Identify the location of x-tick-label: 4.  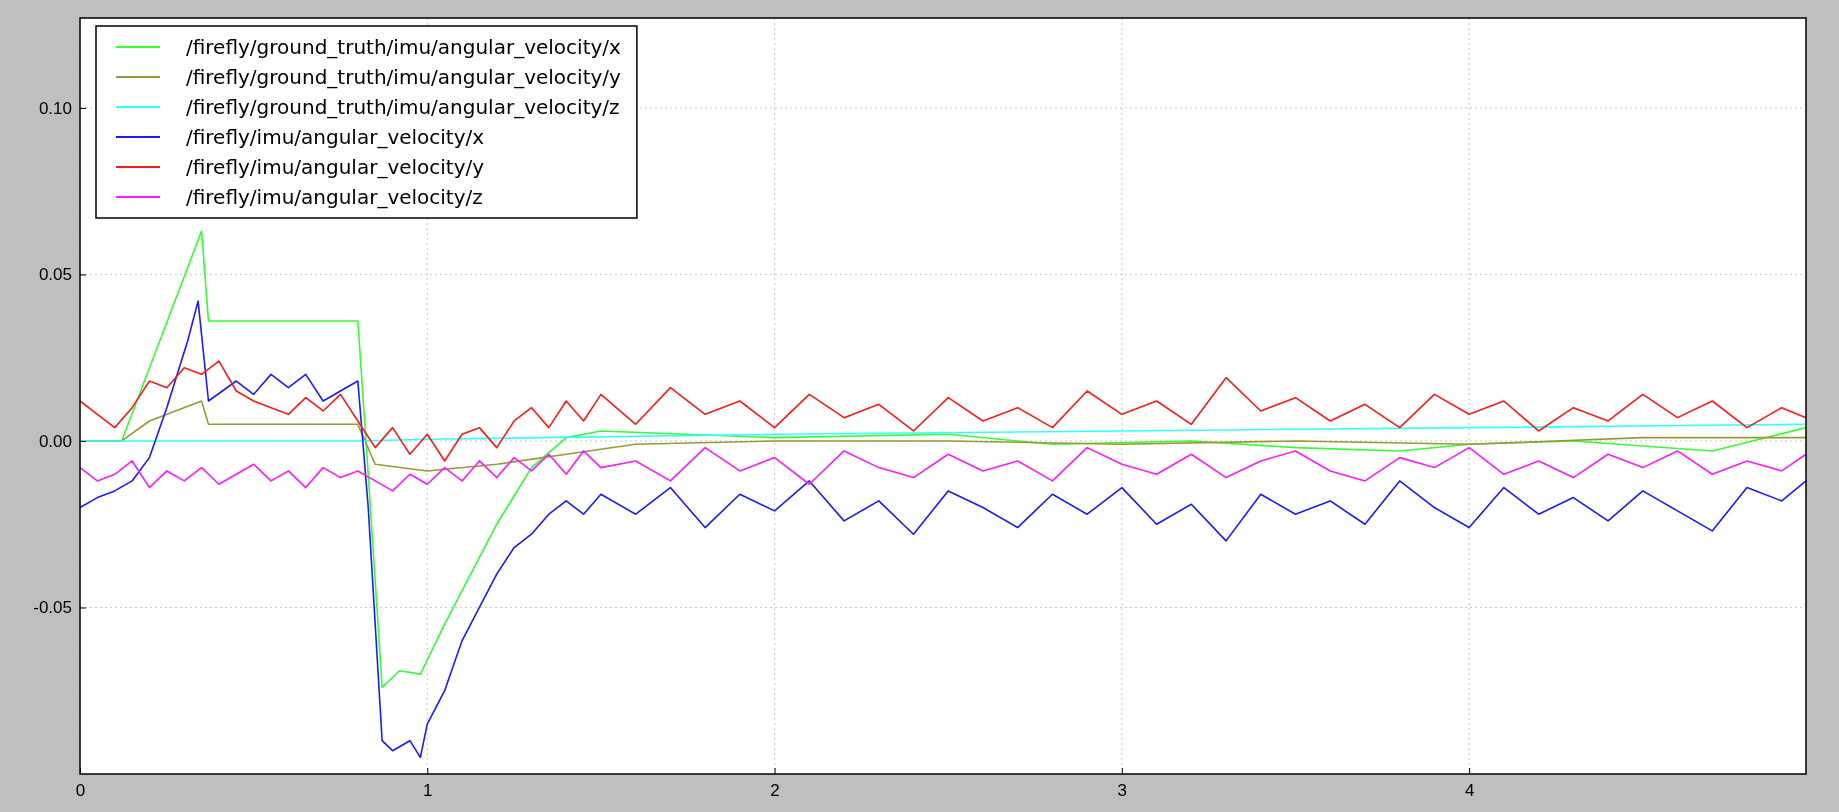
(1469, 791).